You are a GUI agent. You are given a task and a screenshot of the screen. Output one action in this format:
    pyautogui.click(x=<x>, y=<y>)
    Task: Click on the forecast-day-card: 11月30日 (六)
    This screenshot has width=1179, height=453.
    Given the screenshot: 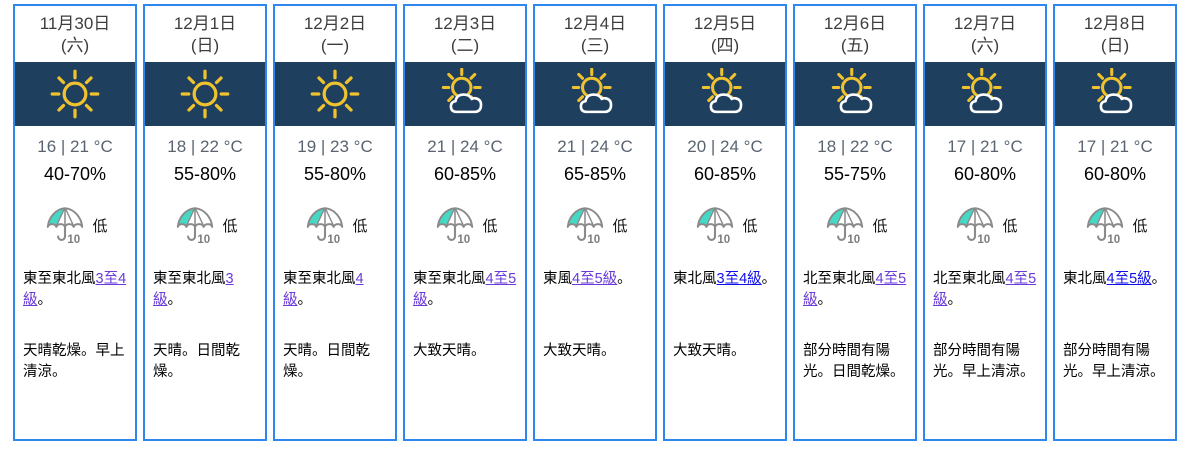 What is the action you would take?
    pyautogui.click(x=75, y=222)
    